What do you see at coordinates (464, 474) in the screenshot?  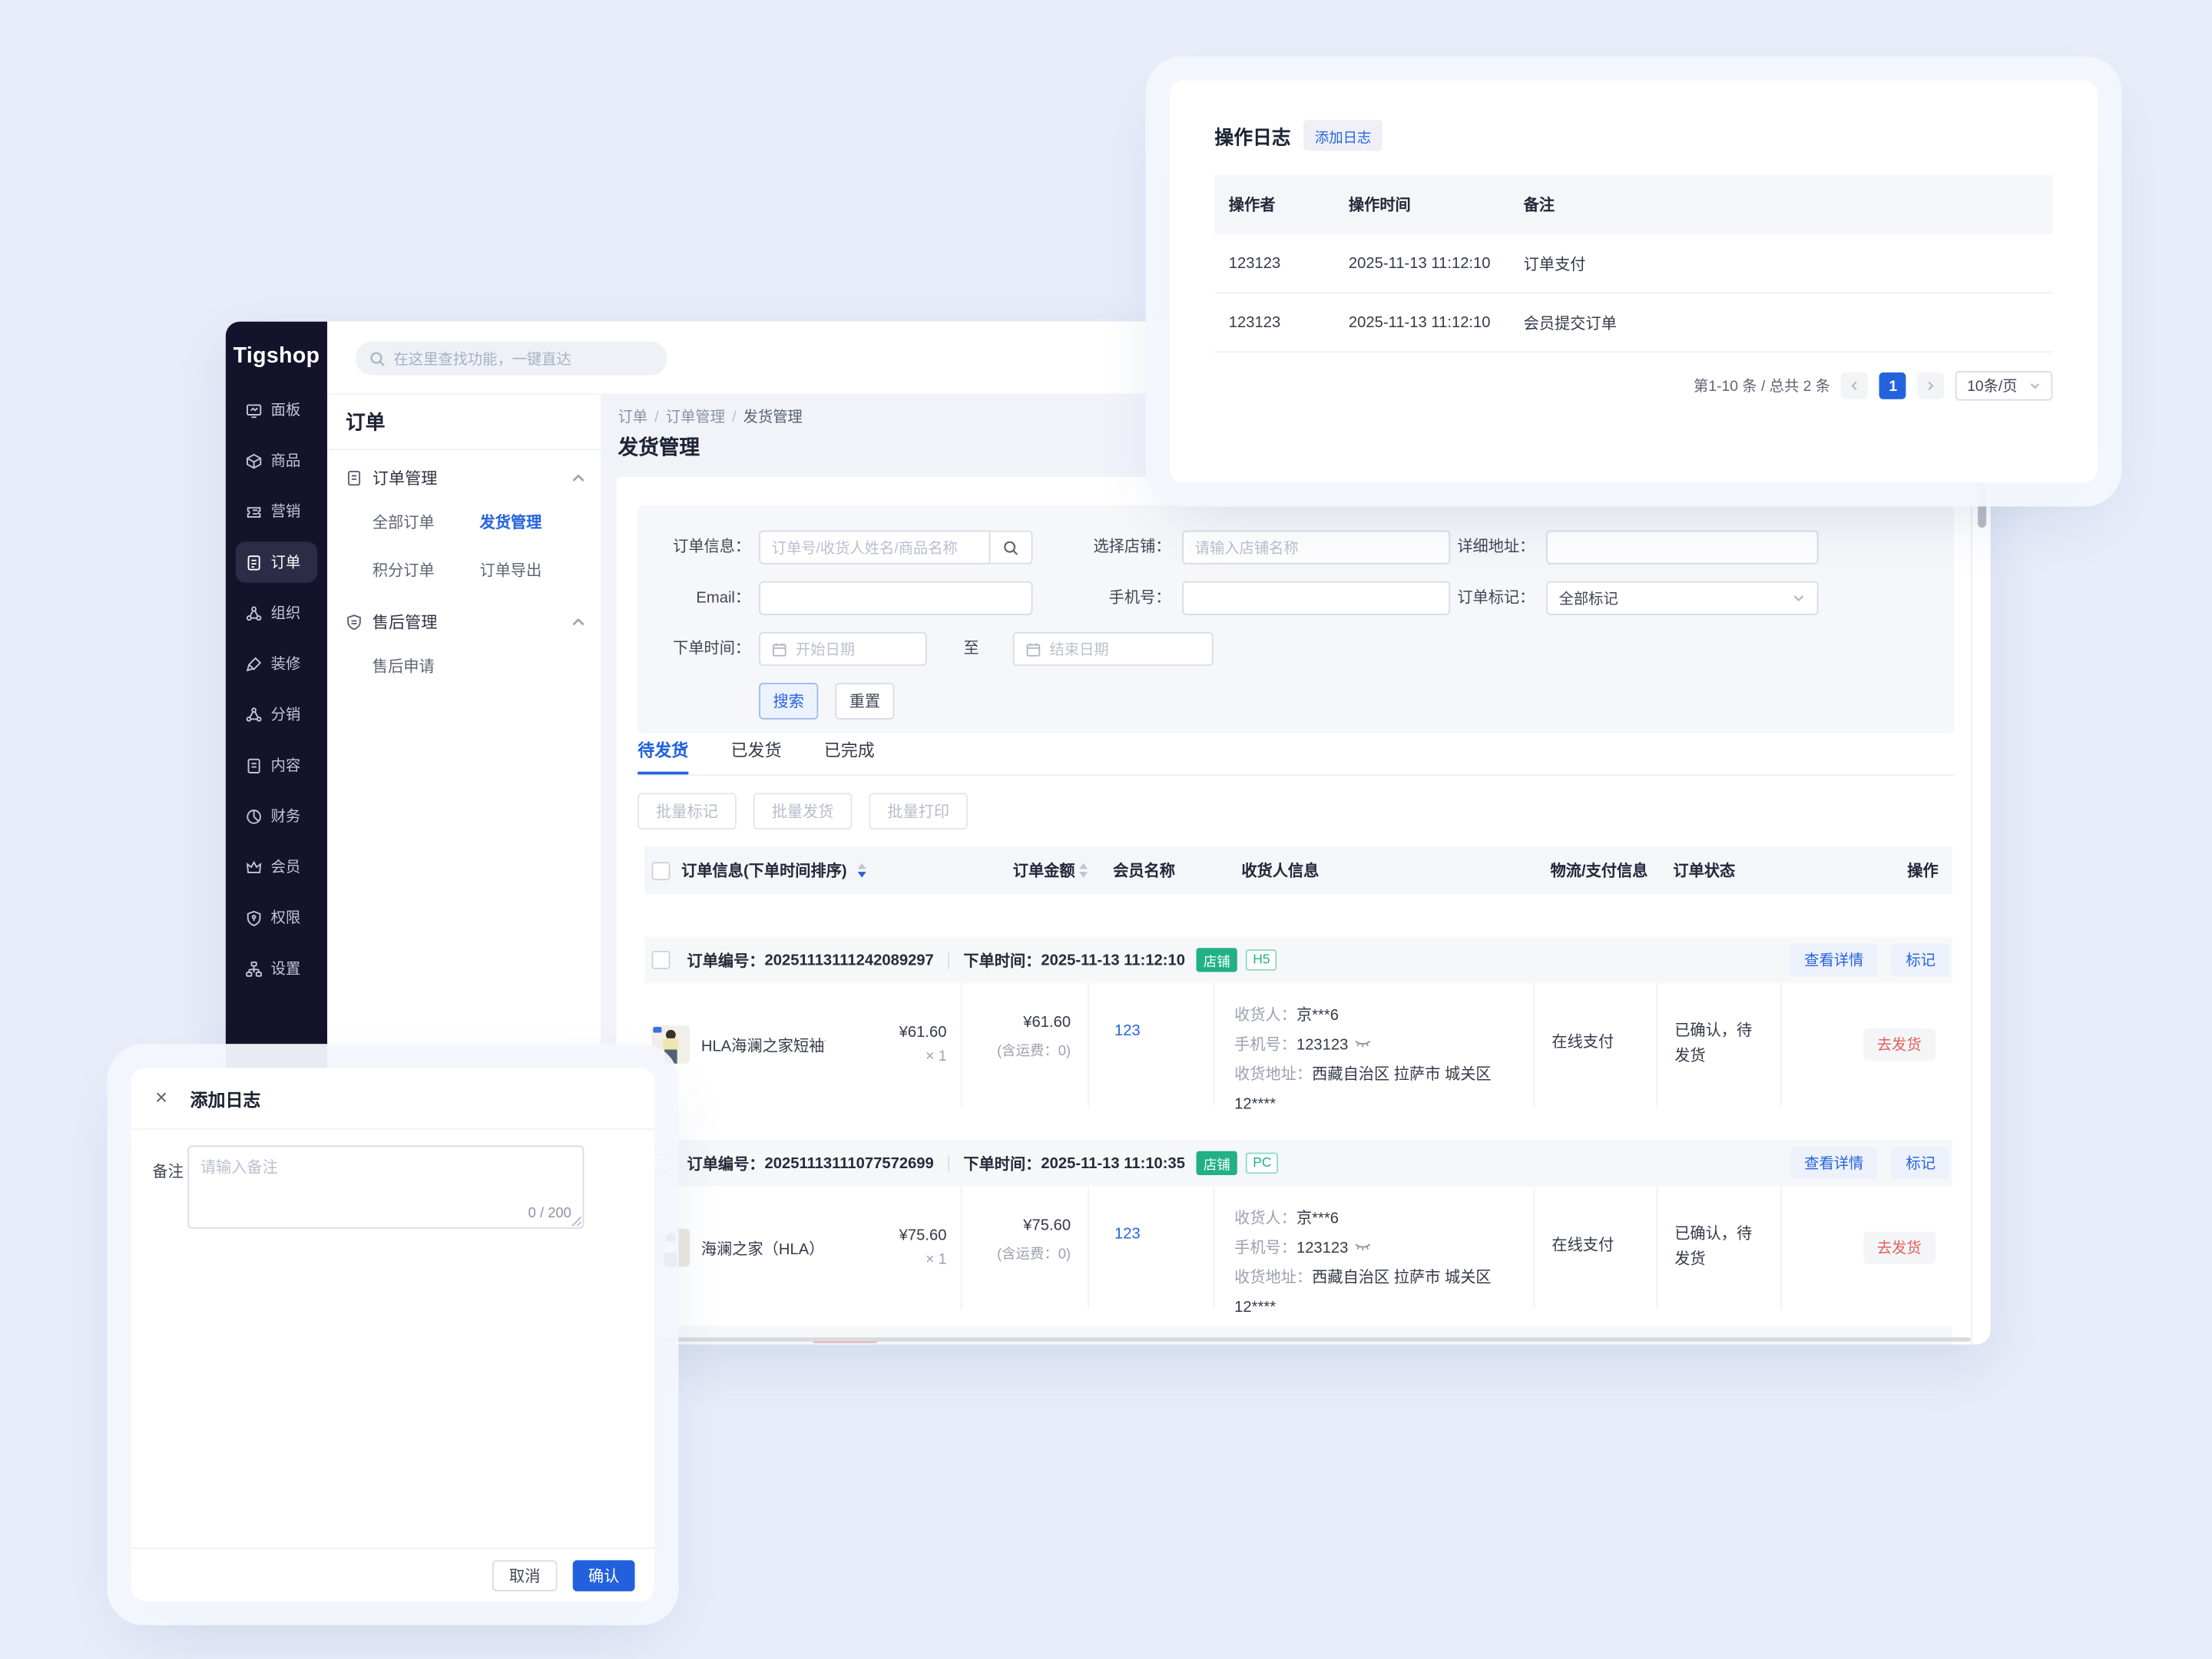 I see `nav-group-order-management: 订单管理` at bounding box center [464, 474].